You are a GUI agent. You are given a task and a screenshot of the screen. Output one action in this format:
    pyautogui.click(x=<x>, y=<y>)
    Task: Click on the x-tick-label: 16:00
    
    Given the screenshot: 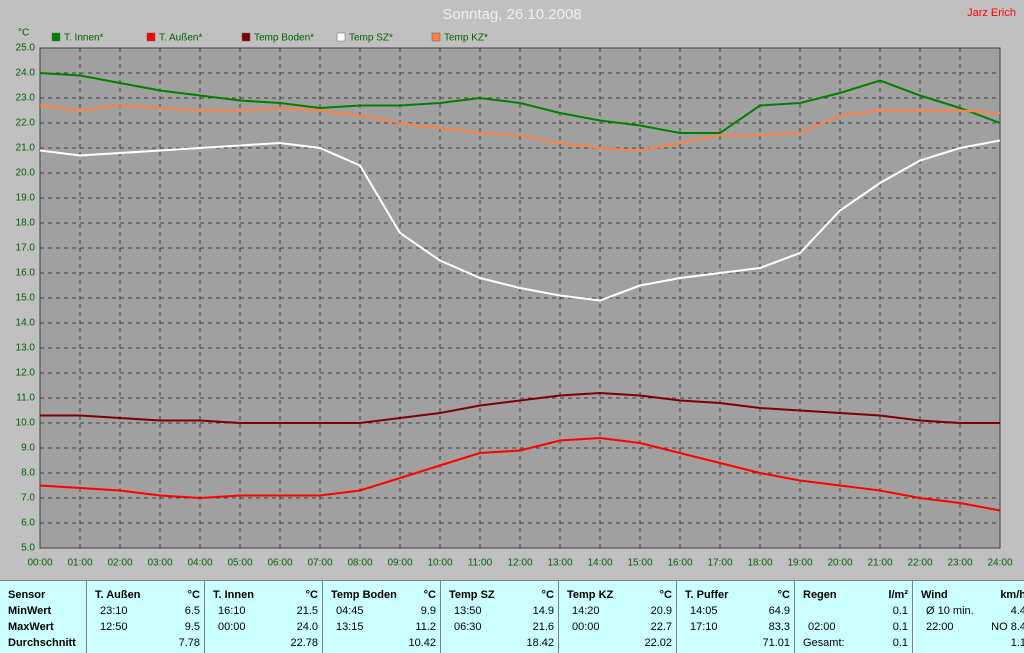 What is the action you would take?
    pyautogui.click(x=679, y=563)
    